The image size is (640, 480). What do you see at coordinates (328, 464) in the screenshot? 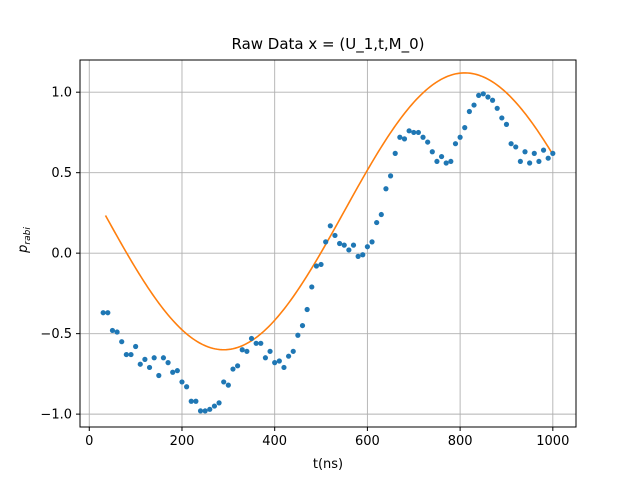
I see `x-axis-label: t(ns)` at bounding box center [328, 464].